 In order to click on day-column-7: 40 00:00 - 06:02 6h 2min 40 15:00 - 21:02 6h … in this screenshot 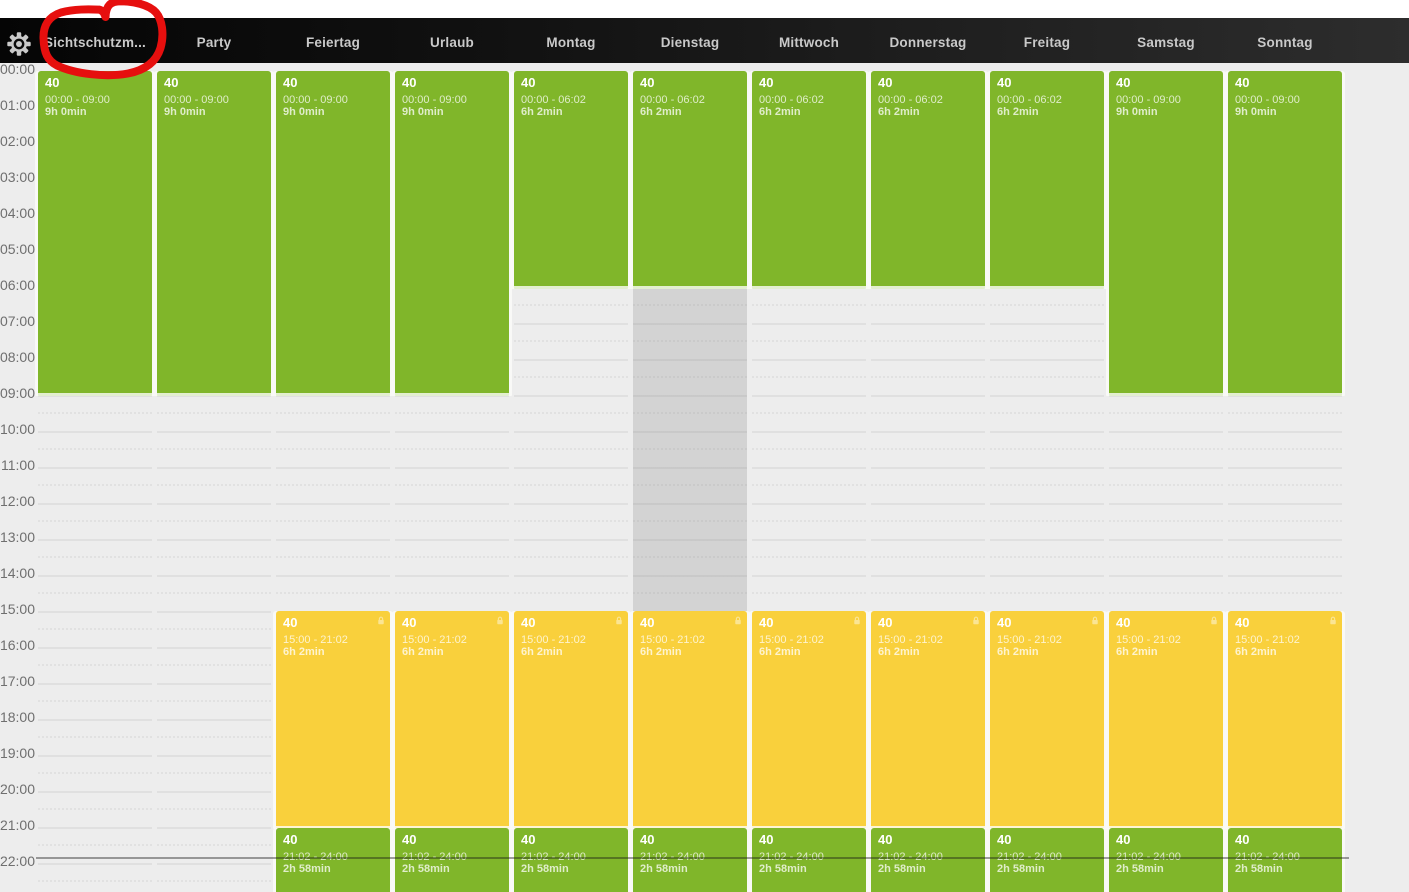, I will do `click(928, 481)`.